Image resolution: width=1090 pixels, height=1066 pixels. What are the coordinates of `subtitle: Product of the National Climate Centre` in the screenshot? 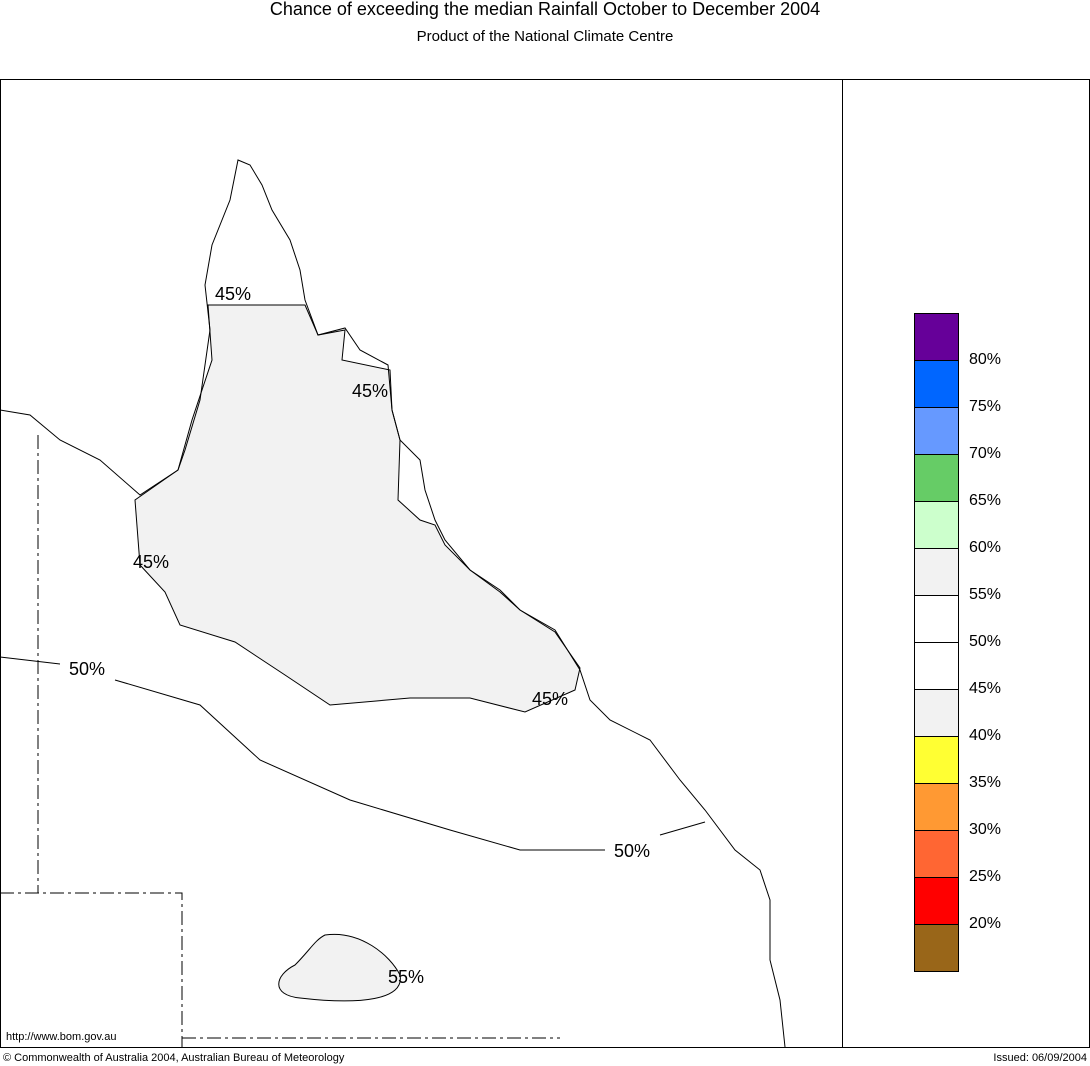 It's located at (545, 36).